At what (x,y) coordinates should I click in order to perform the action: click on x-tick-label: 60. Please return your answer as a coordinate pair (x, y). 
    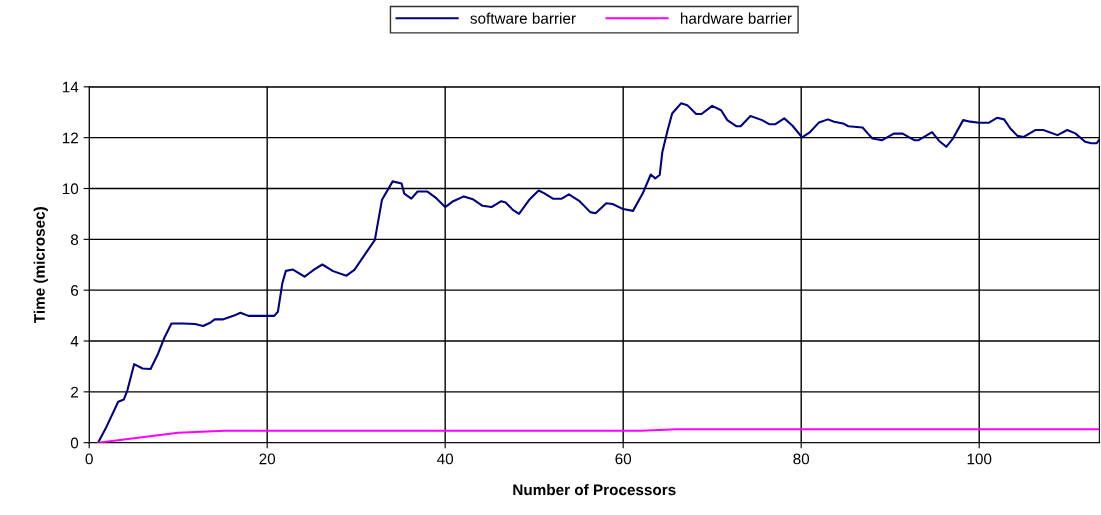
    Looking at the image, I should click on (623, 459).